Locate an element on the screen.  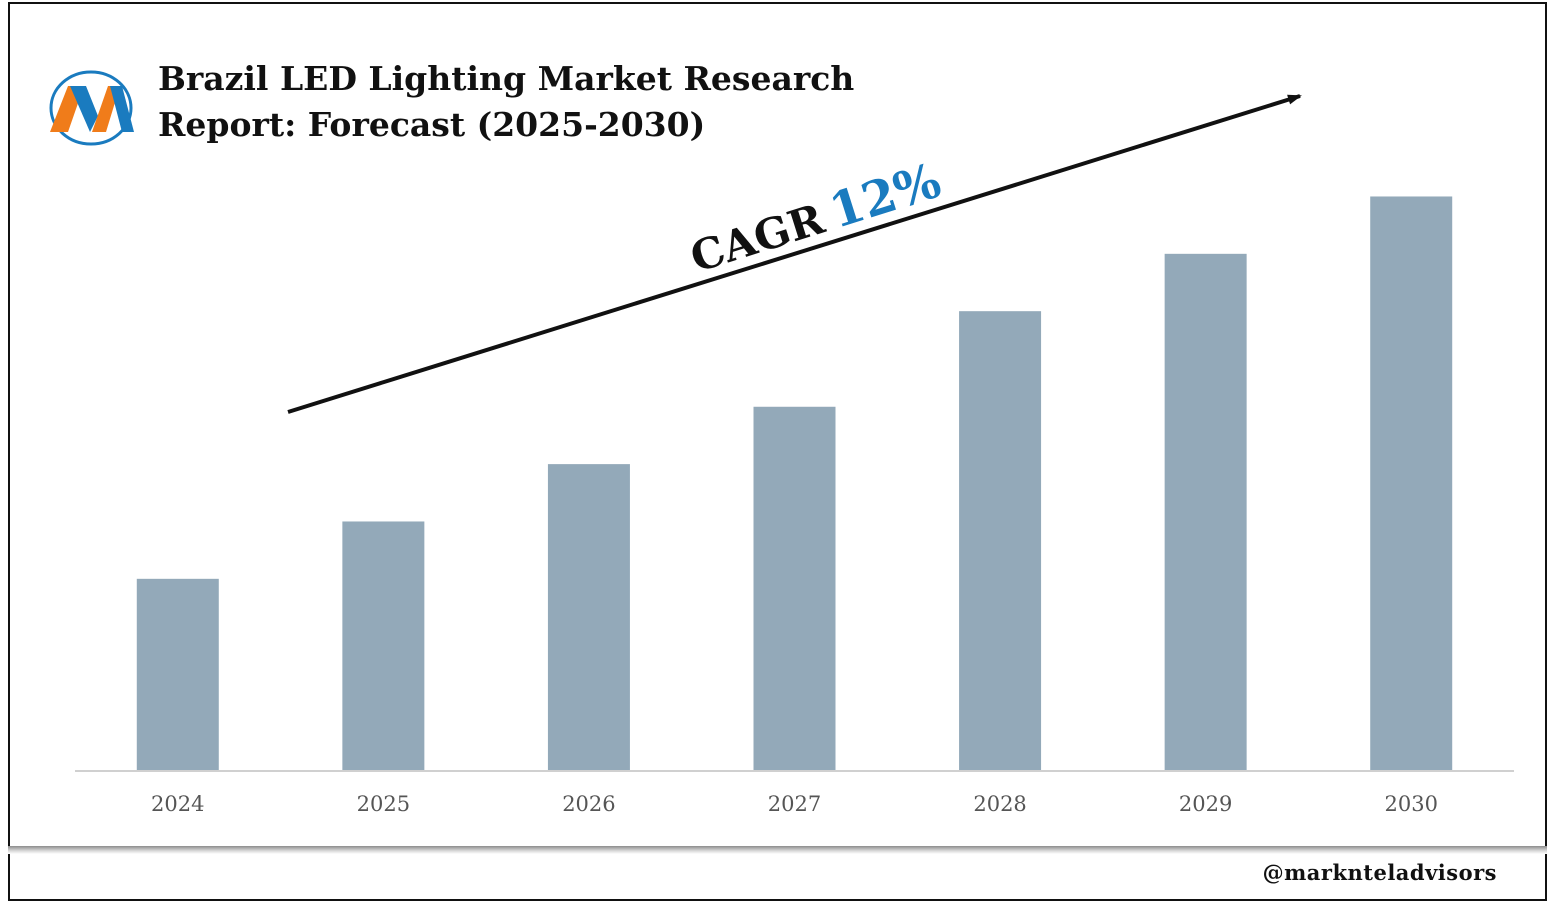
footer-divider is located at coordinates (777, 850).